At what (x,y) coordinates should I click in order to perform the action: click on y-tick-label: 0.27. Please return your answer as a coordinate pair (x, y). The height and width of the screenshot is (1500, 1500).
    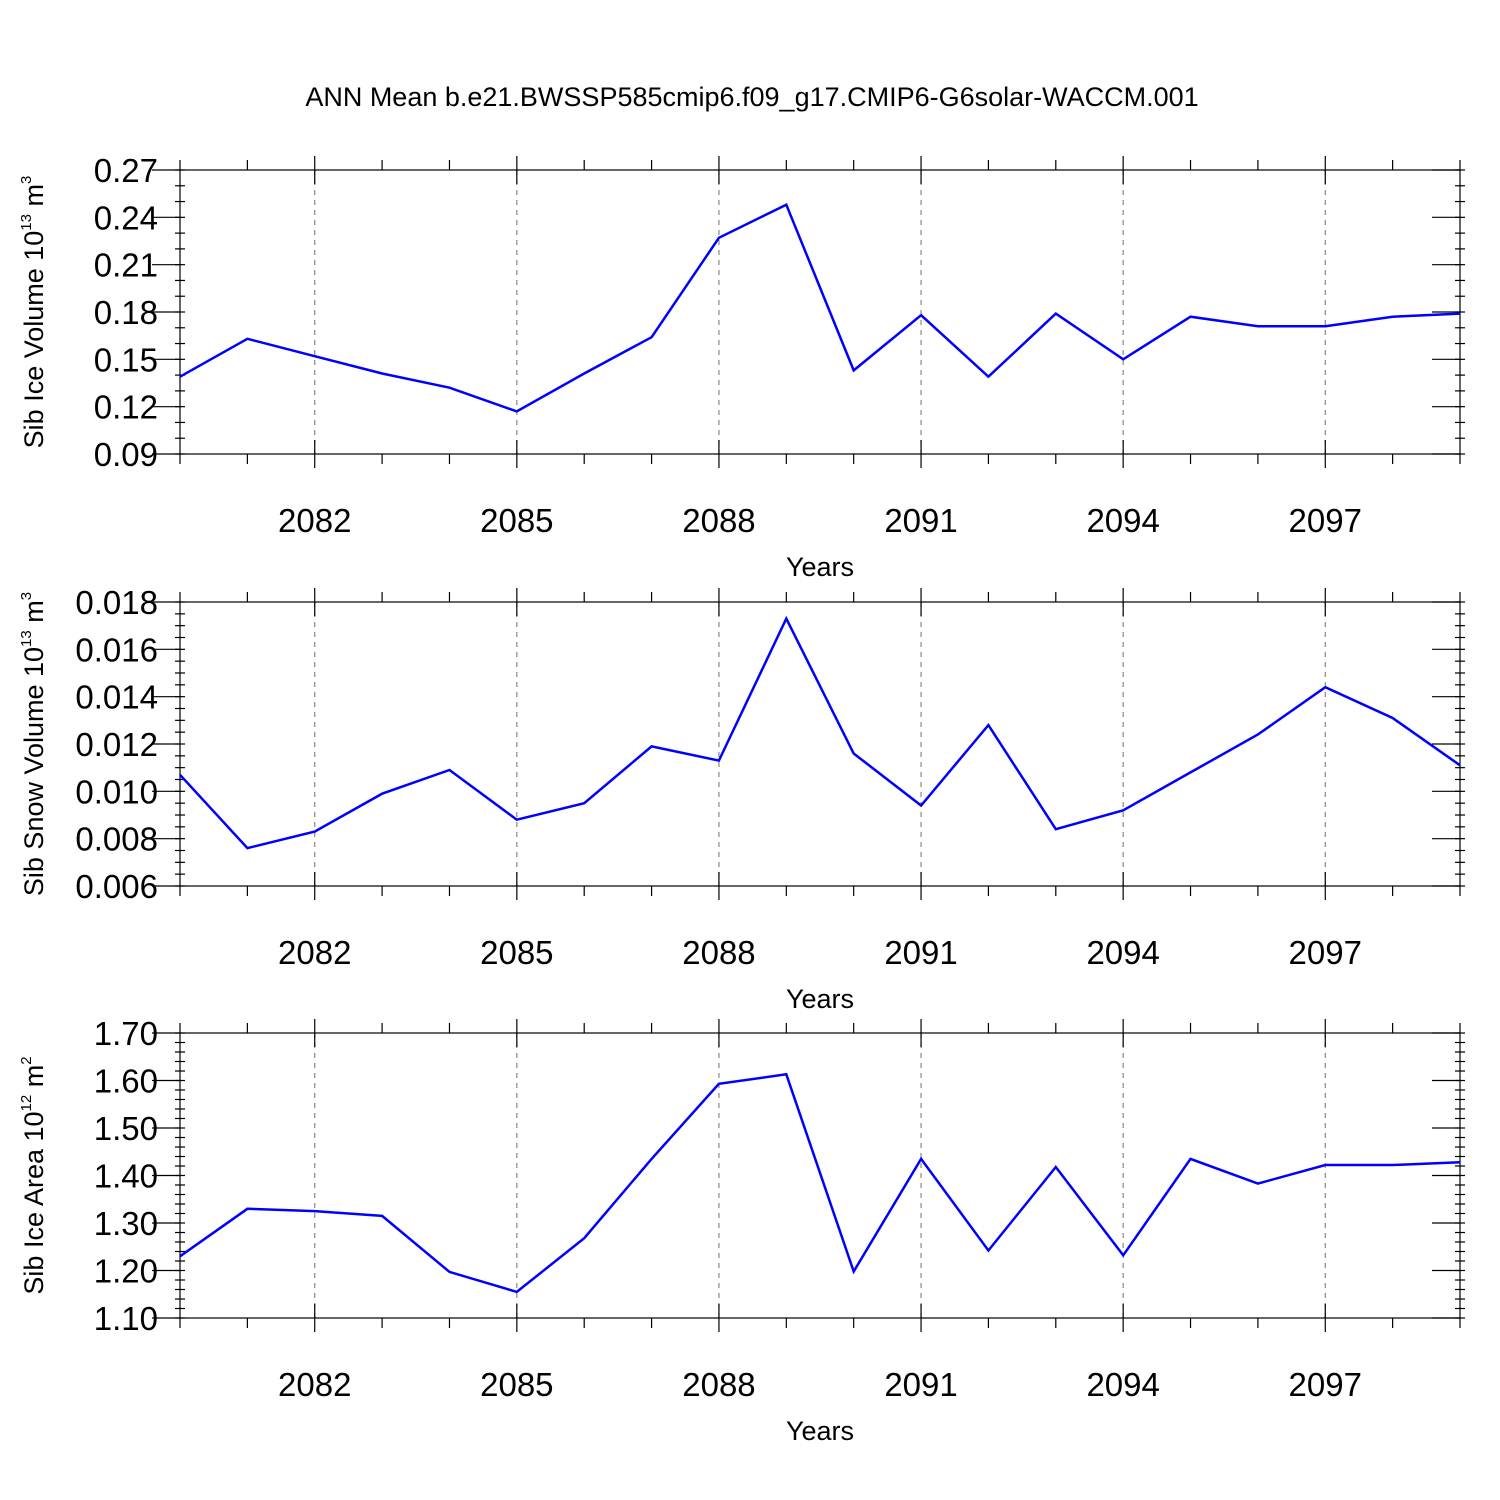
    Looking at the image, I should click on (126, 170).